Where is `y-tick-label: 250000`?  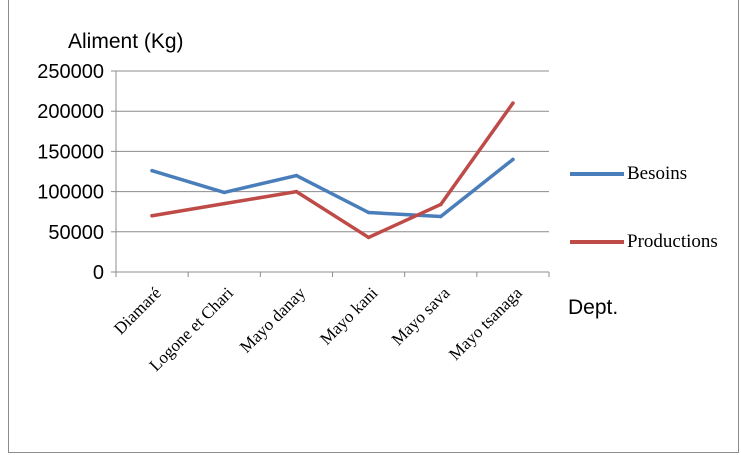 y-tick-label: 250000 is located at coordinates (70, 72).